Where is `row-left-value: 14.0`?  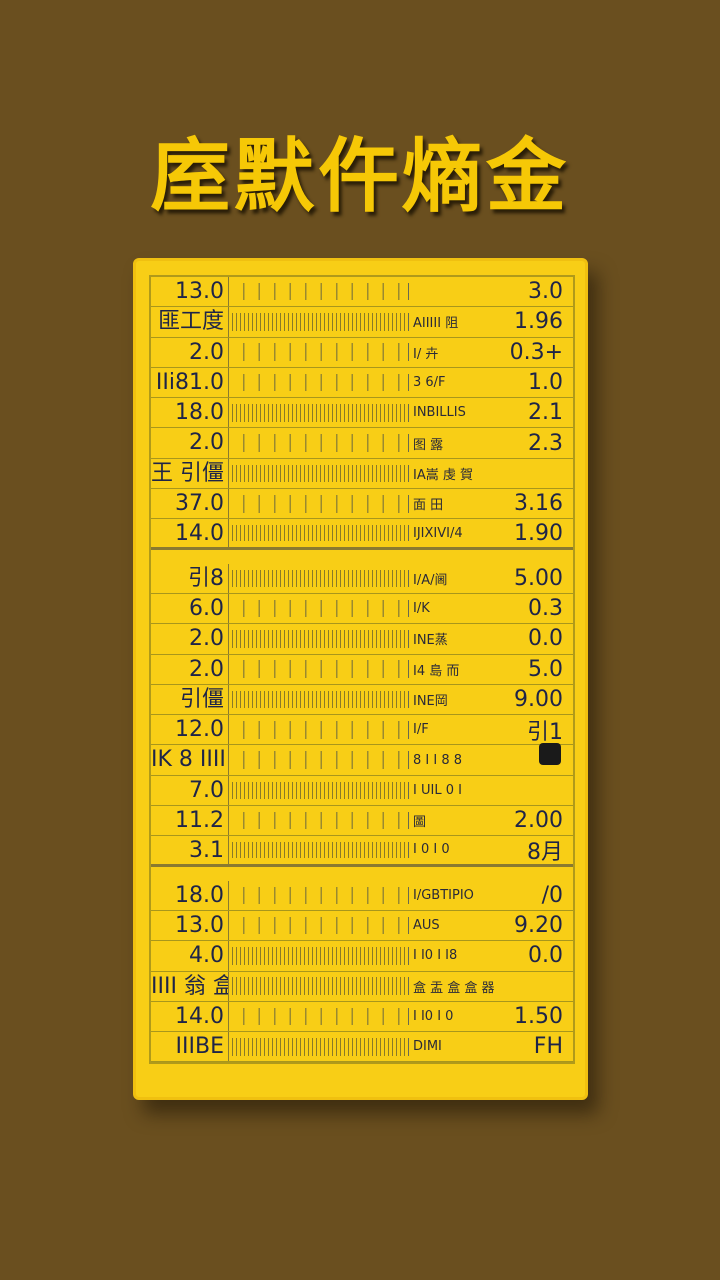 row-left-value: 14.0 is located at coordinates (190, 1016).